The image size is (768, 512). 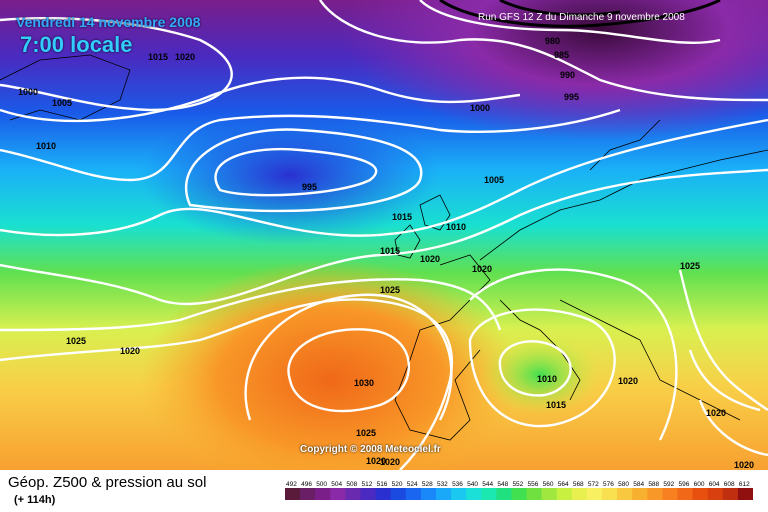 What do you see at coordinates (76, 44) in the screenshot?
I see `forecast-local-time: 7:00 locale` at bounding box center [76, 44].